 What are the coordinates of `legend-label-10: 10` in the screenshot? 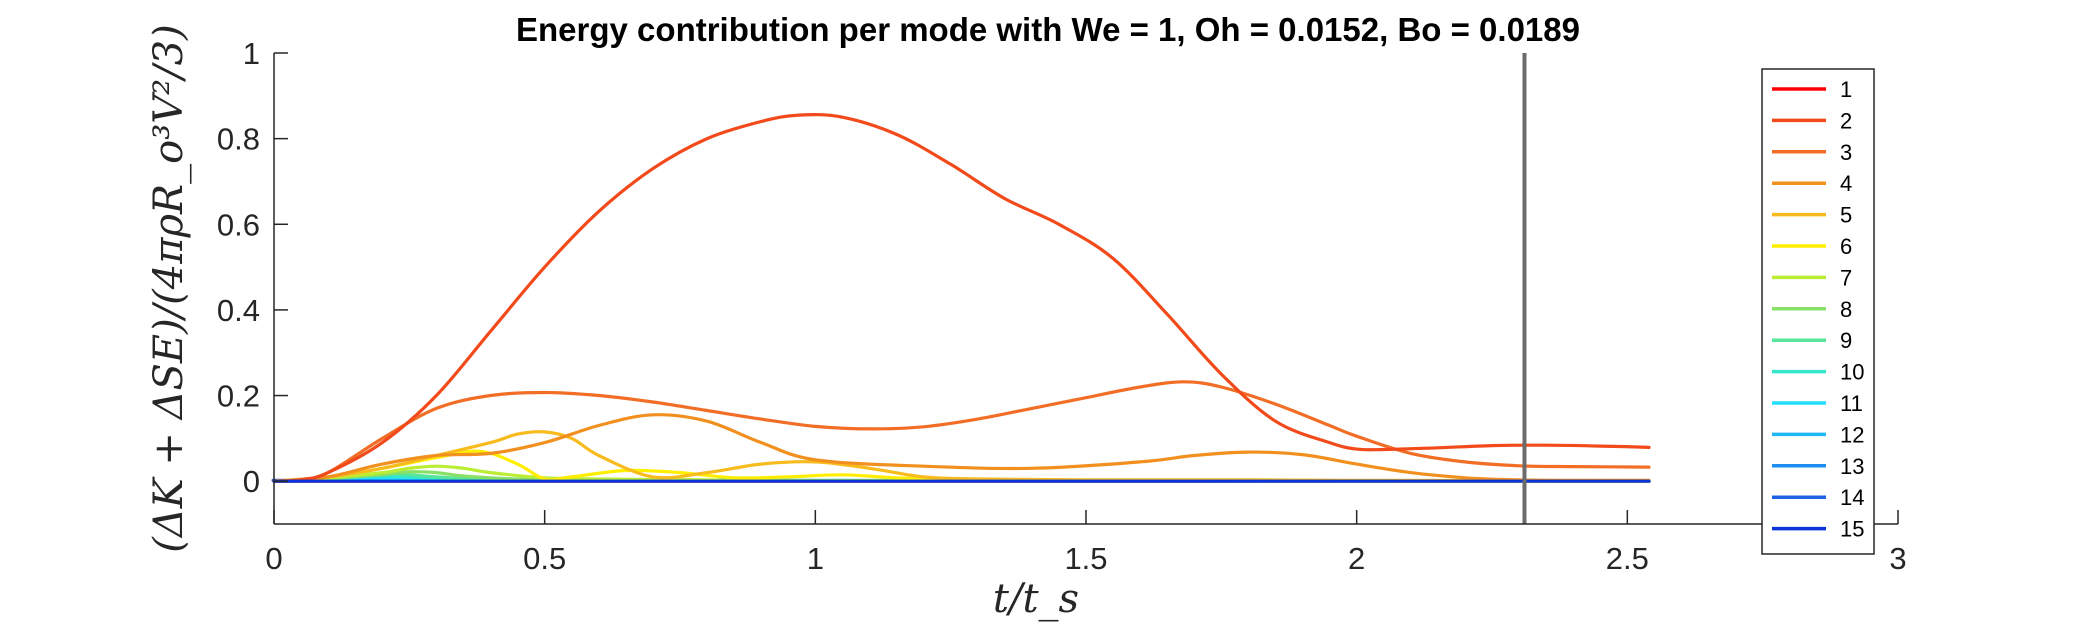 It's located at (1852, 372).